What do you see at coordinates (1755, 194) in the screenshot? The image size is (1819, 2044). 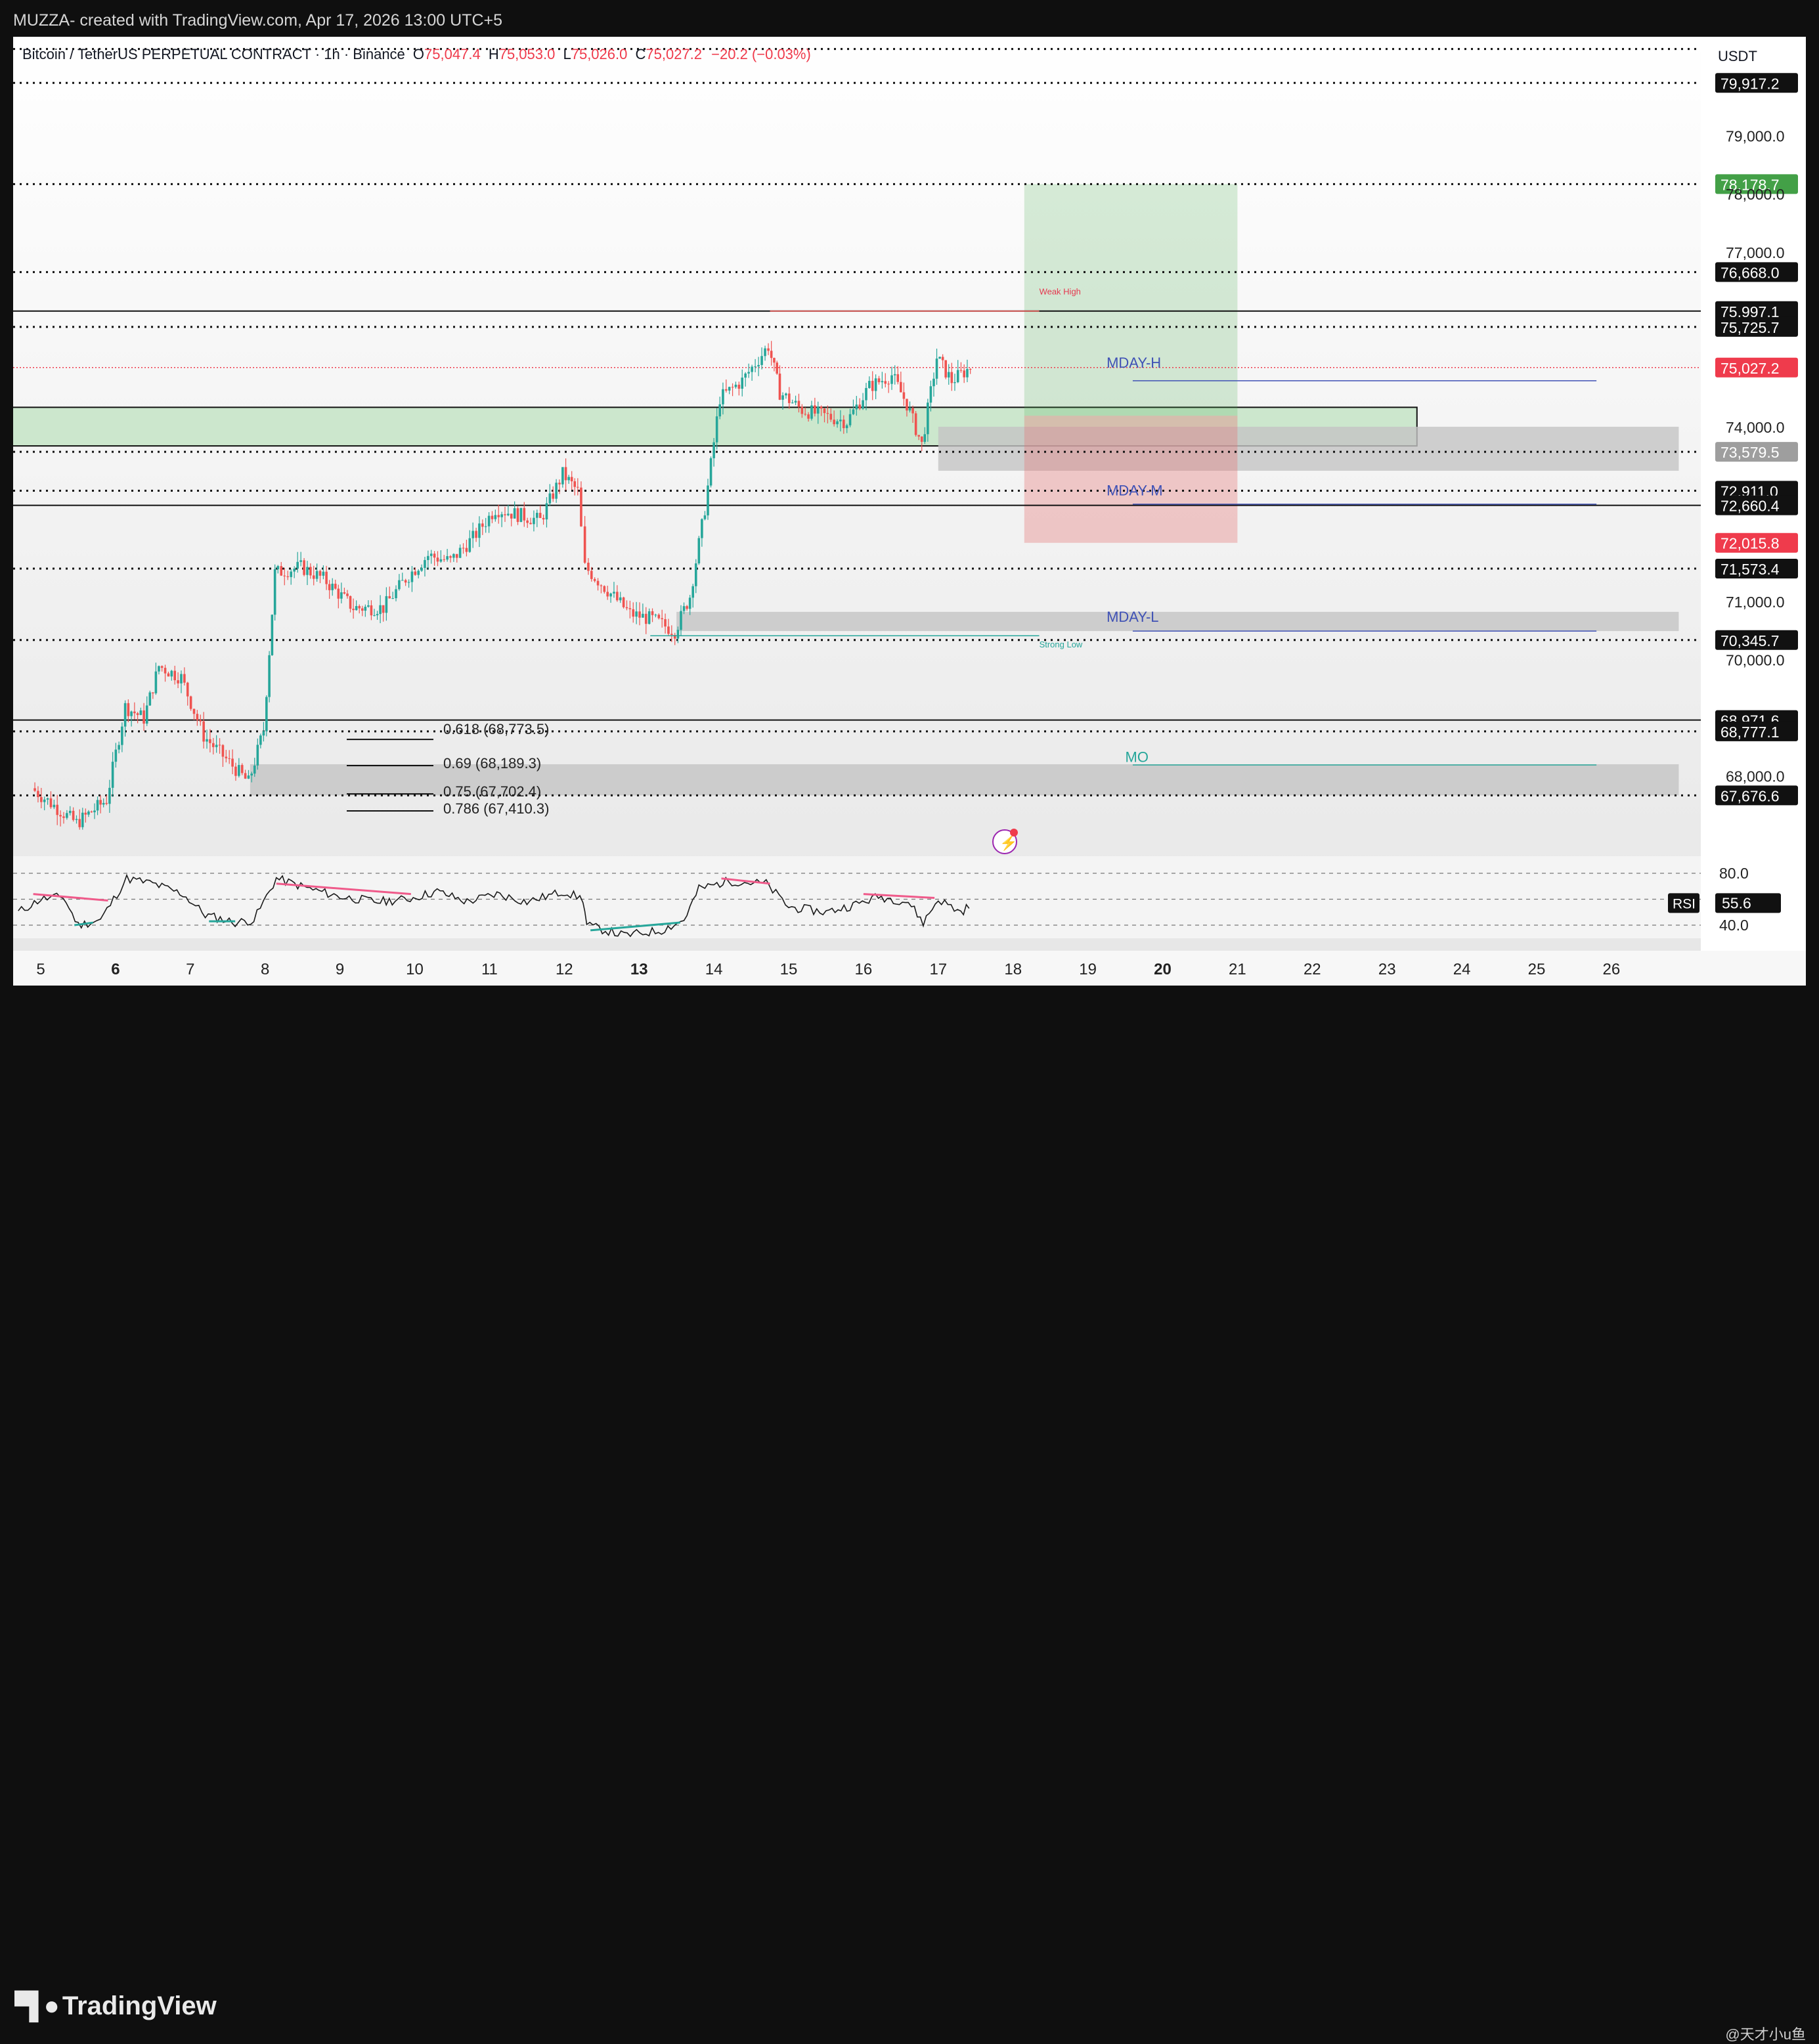 I see `price-tick-1: 78,000.0` at bounding box center [1755, 194].